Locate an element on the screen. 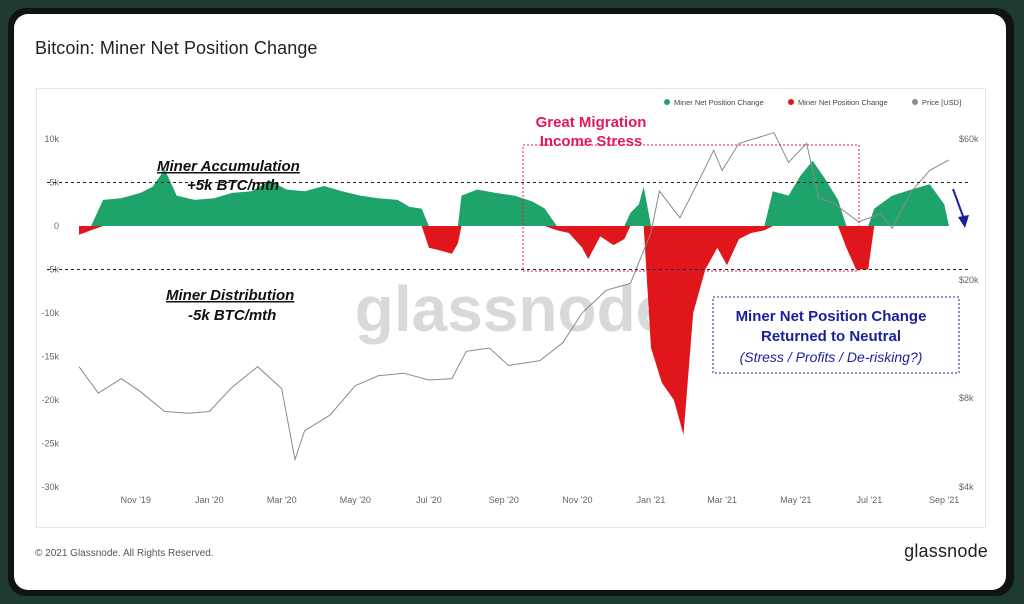 The image size is (1024, 604). left-tick-label: 10k is located at coordinates (51, 139).